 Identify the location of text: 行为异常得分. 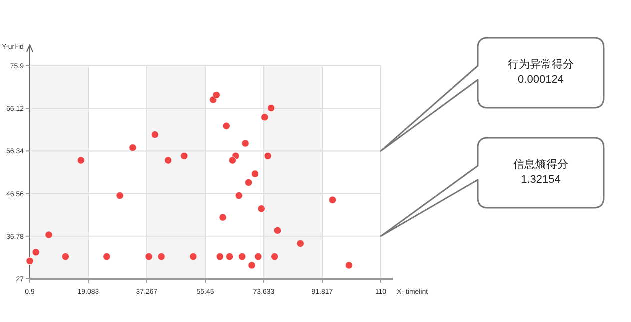
(541, 64).